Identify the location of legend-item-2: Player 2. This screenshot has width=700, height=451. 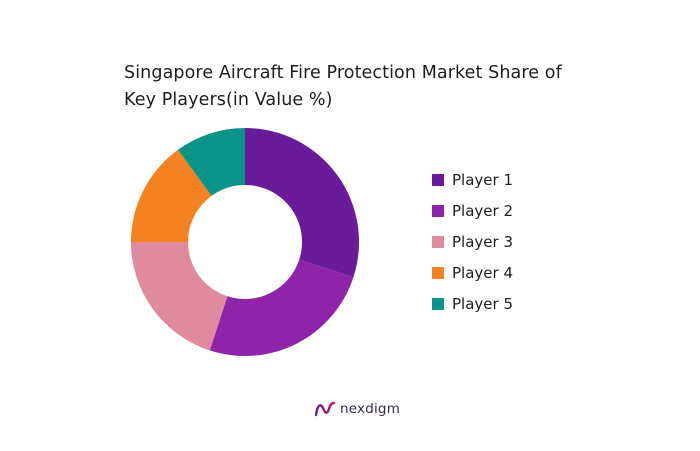
(472, 211).